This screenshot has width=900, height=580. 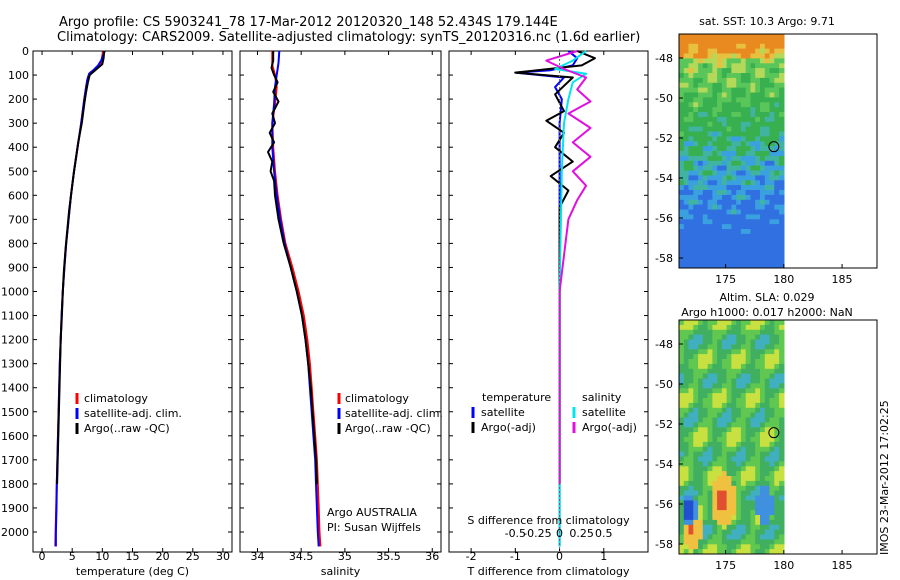 What do you see at coordinates (842, 279) in the screenshot?
I see `sst-xtick-label: 185` at bounding box center [842, 279].